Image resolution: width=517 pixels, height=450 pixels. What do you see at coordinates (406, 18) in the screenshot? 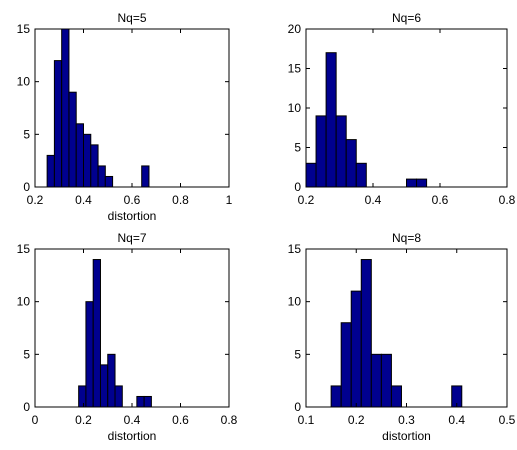
I see `subplot-title: Nq=6` at bounding box center [406, 18].